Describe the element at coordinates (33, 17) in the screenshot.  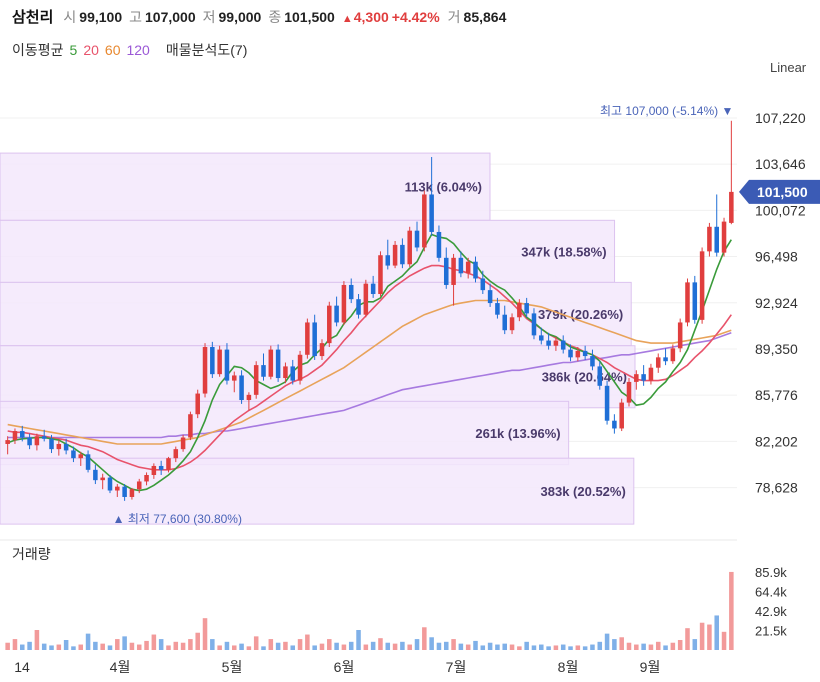
I see `stock-name: 삼천리` at that location.